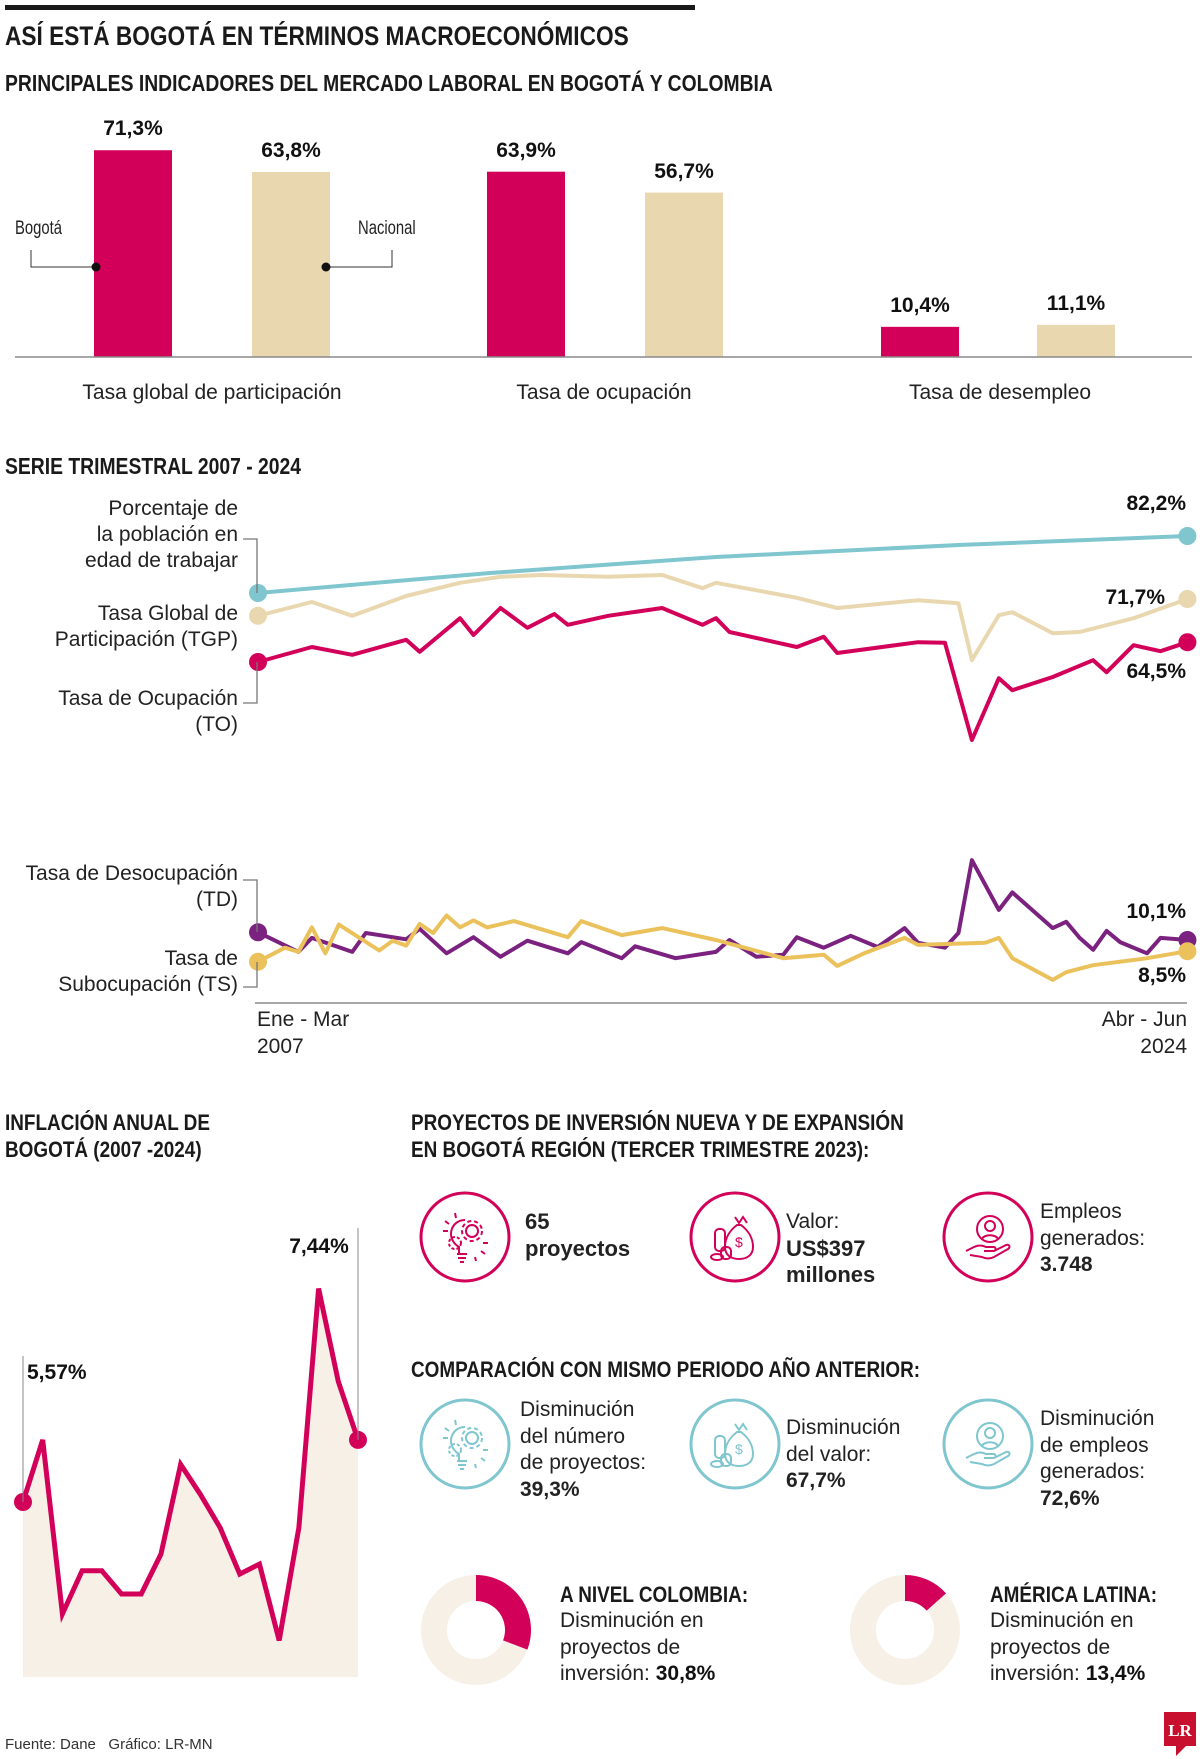  What do you see at coordinates (250, 565) in the screenshot?
I see `poblacion-bracket` at bounding box center [250, 565].